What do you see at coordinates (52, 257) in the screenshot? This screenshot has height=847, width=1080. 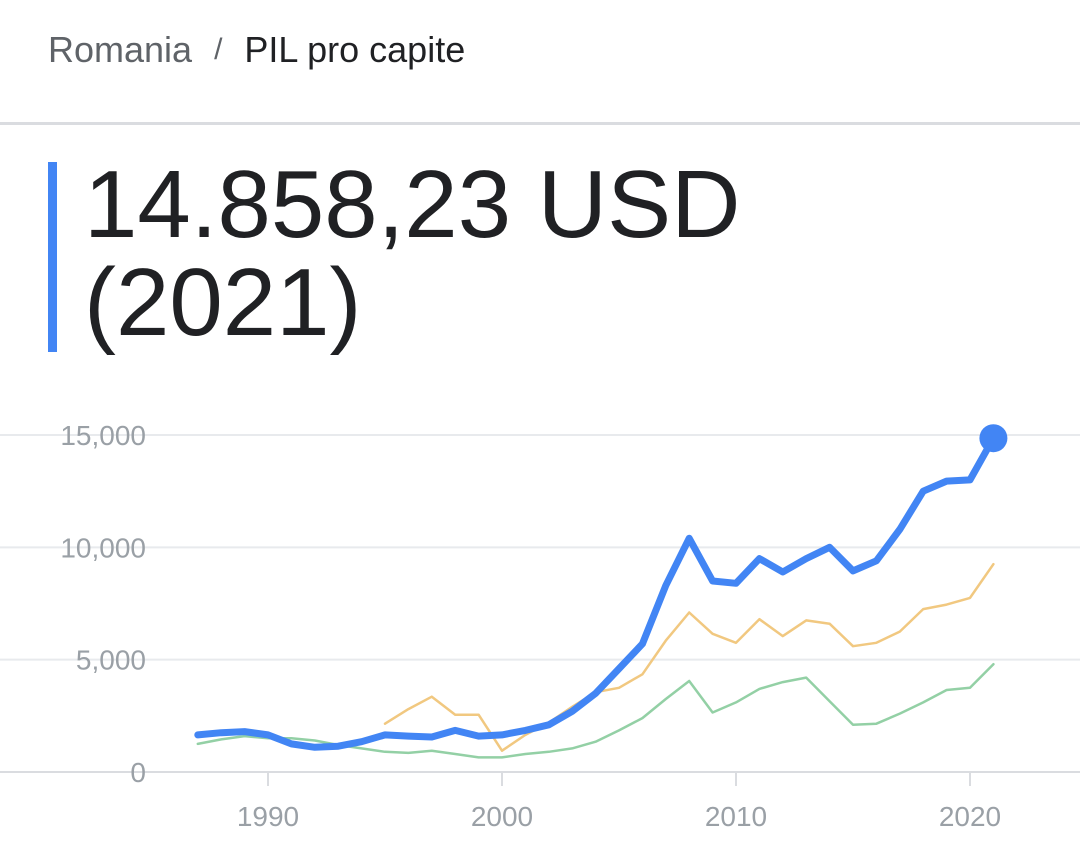 I see `accent-bar` at bounding box center [52, 257].